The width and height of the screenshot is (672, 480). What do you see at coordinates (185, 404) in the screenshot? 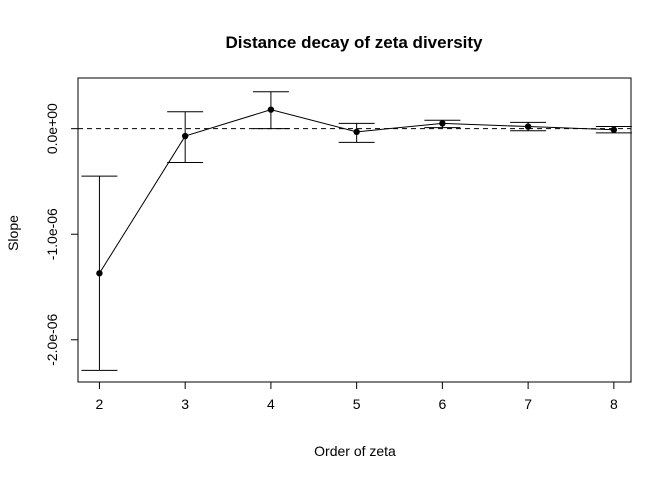
I see `x-tick-label: 3` at bounding box center [185, 404].